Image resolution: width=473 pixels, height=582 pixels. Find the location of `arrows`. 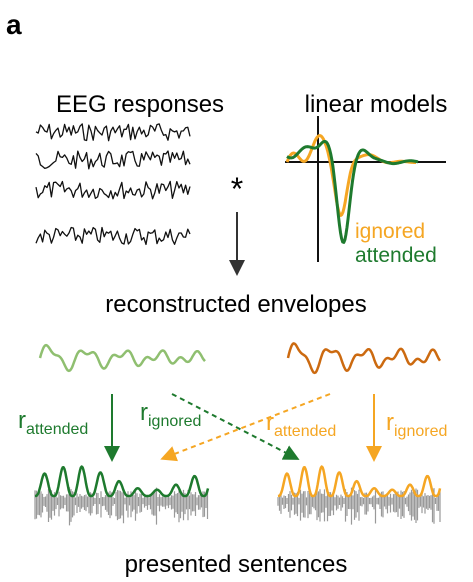

arrows is located at coordinates (243, 427).